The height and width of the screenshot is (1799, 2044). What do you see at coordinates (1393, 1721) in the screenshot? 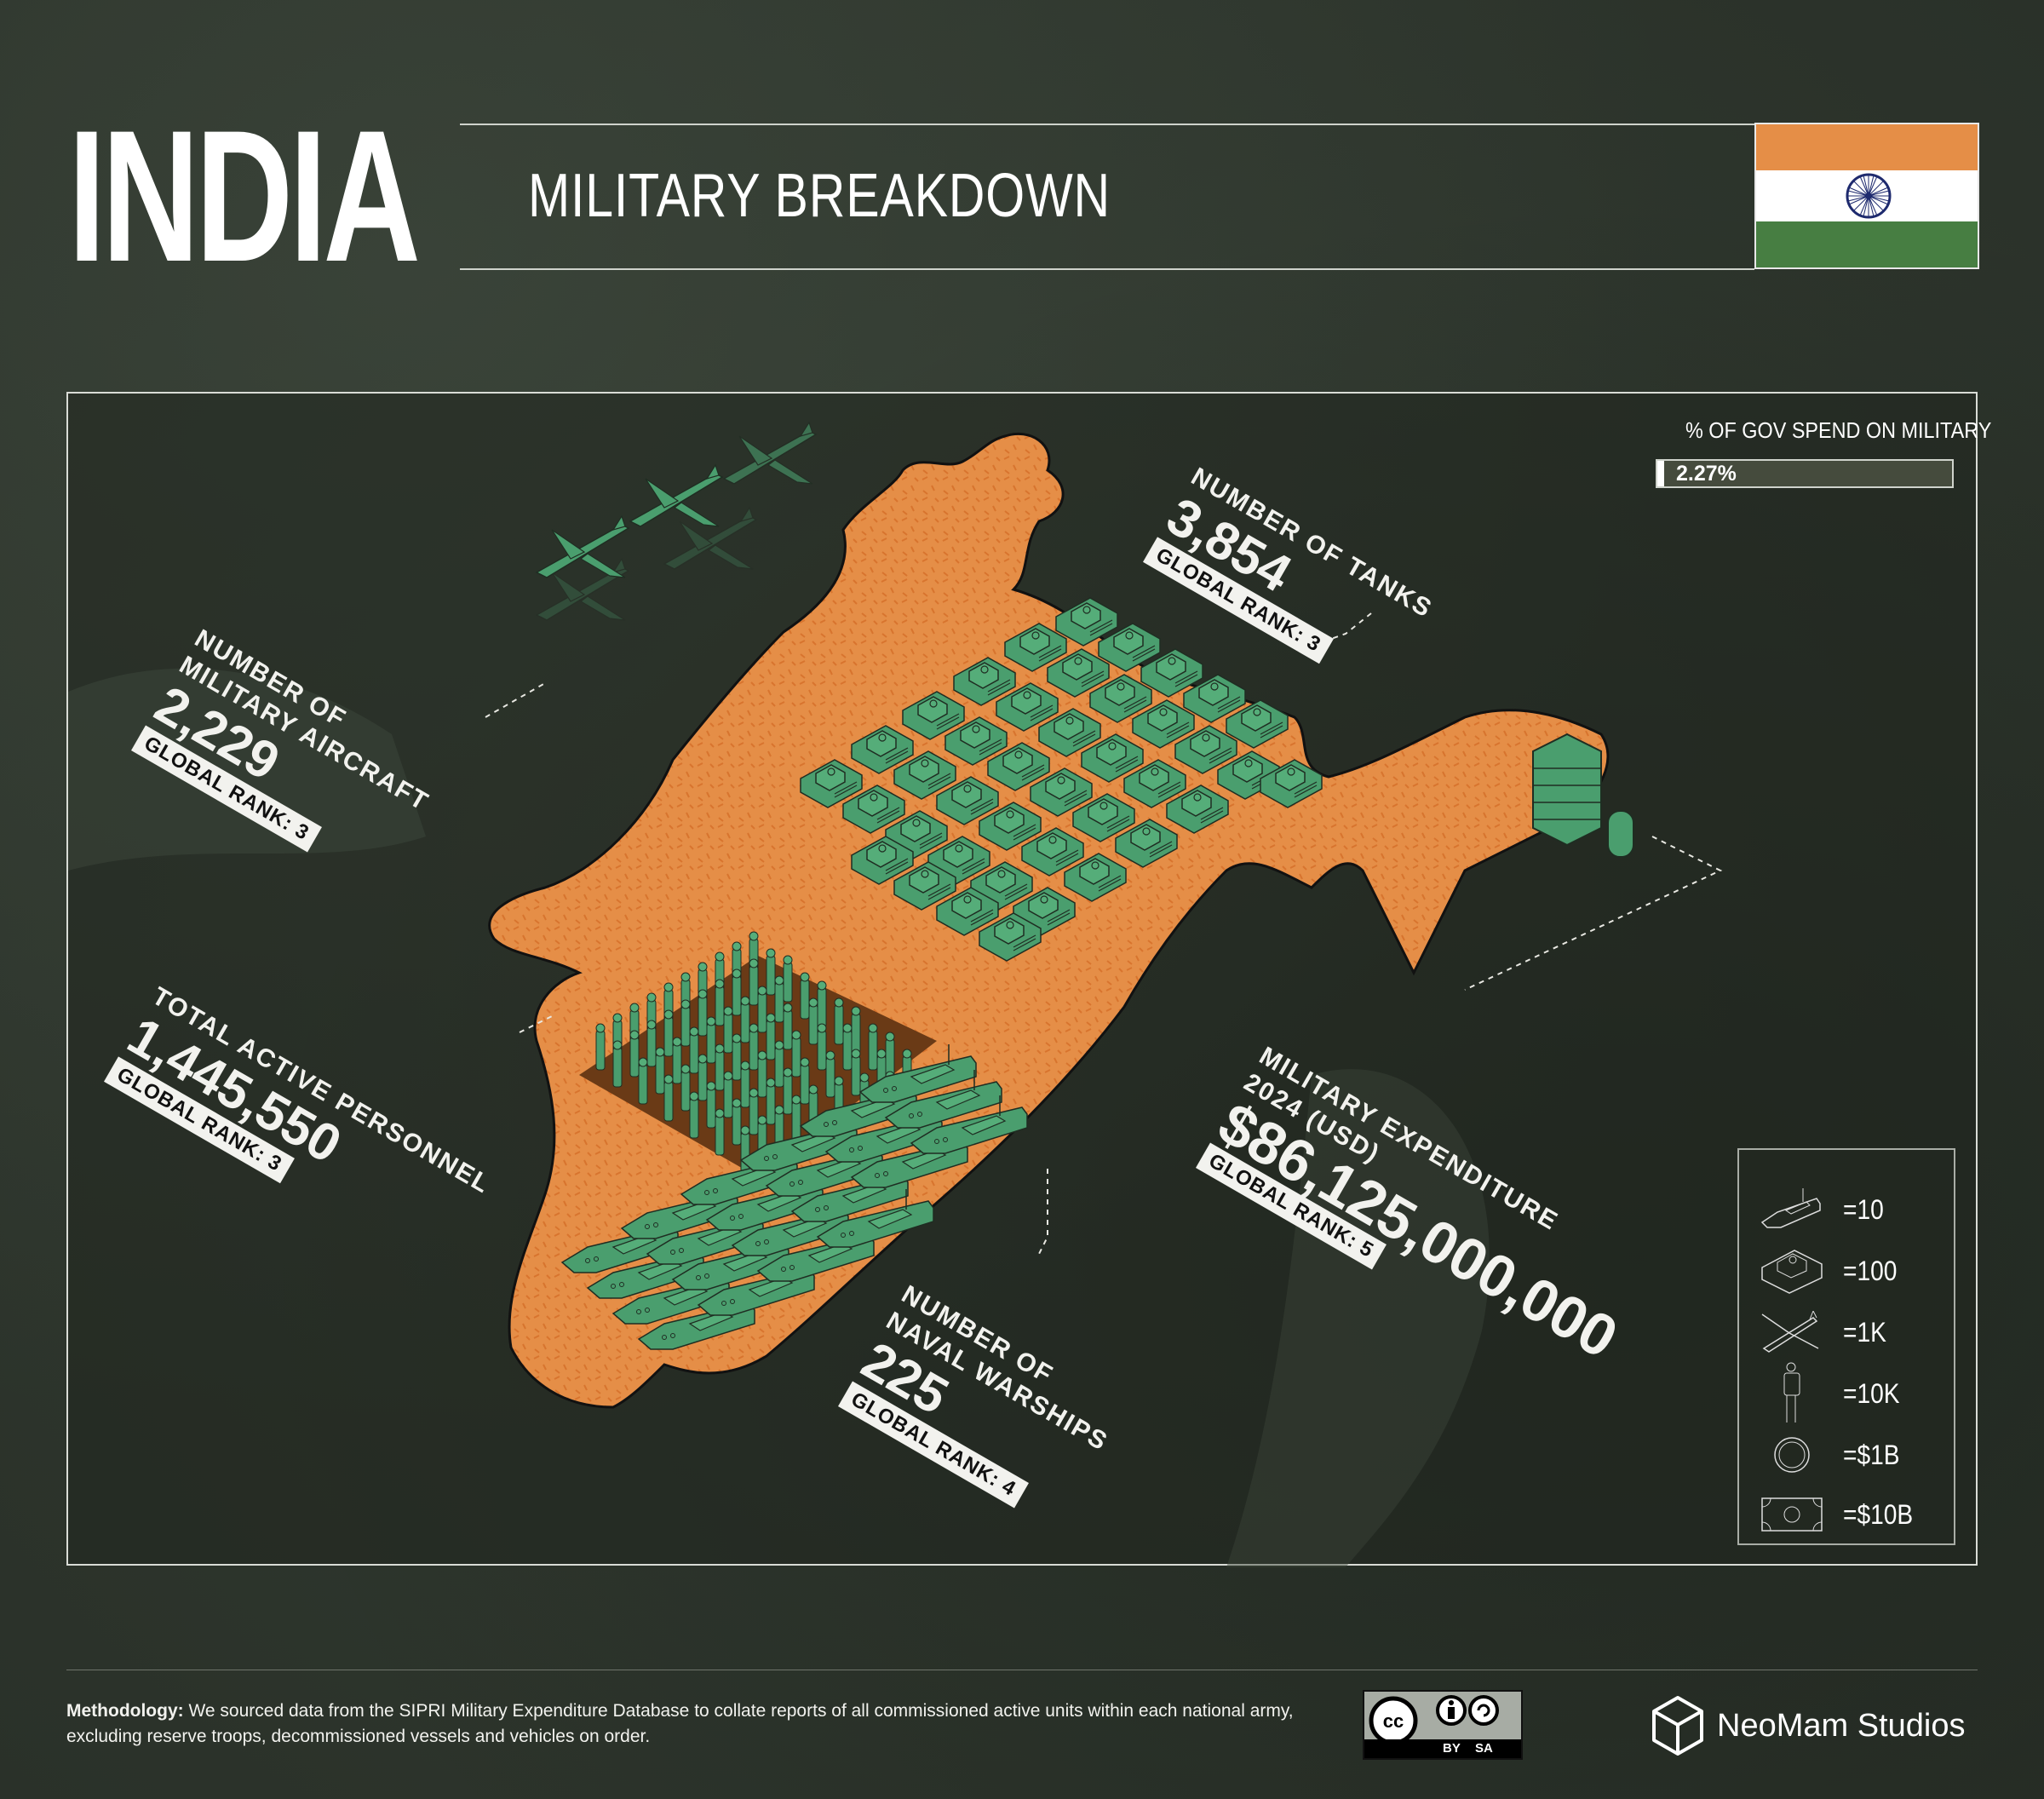
I see `svg-text: cc` at bounding box center [1393, 1721].